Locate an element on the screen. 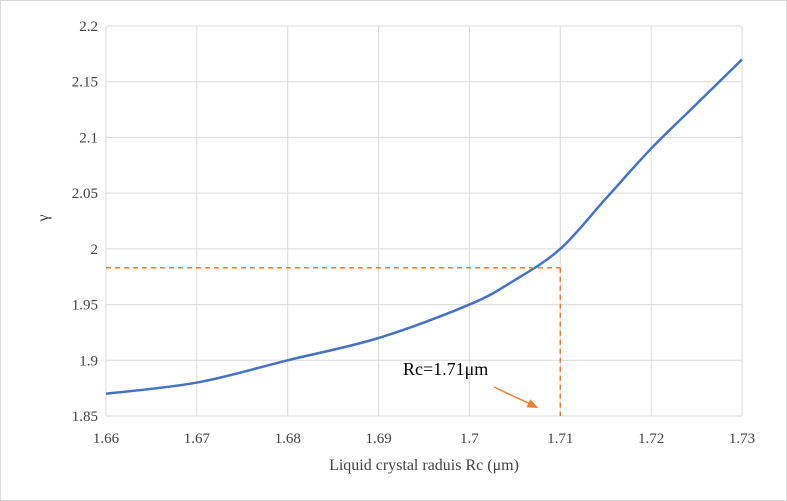  x-tick-label: 1.69 is located at coordinates (378, 439).